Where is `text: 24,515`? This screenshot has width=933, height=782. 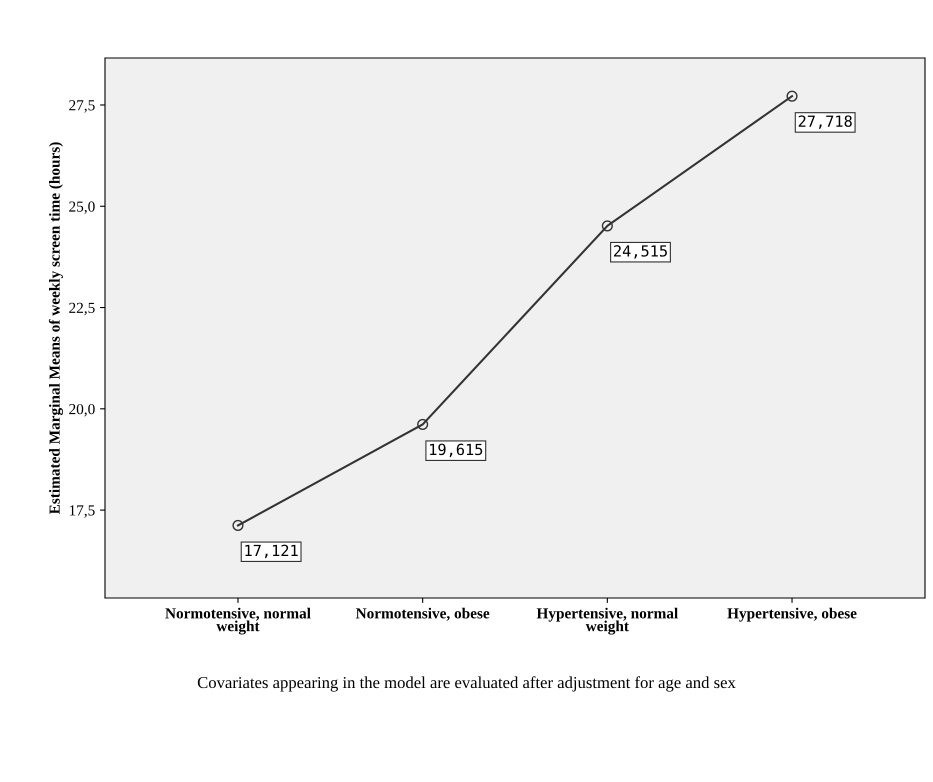
text: 24,515 is located at coordinates (640, 252).